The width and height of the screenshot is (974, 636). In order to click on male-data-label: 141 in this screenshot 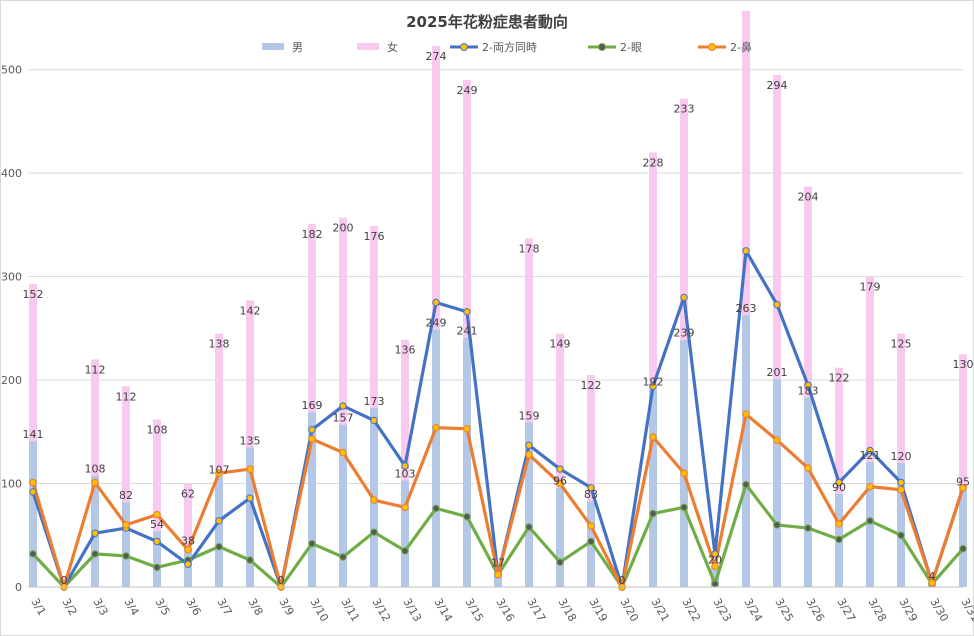, I will do `click(33, 434)`.